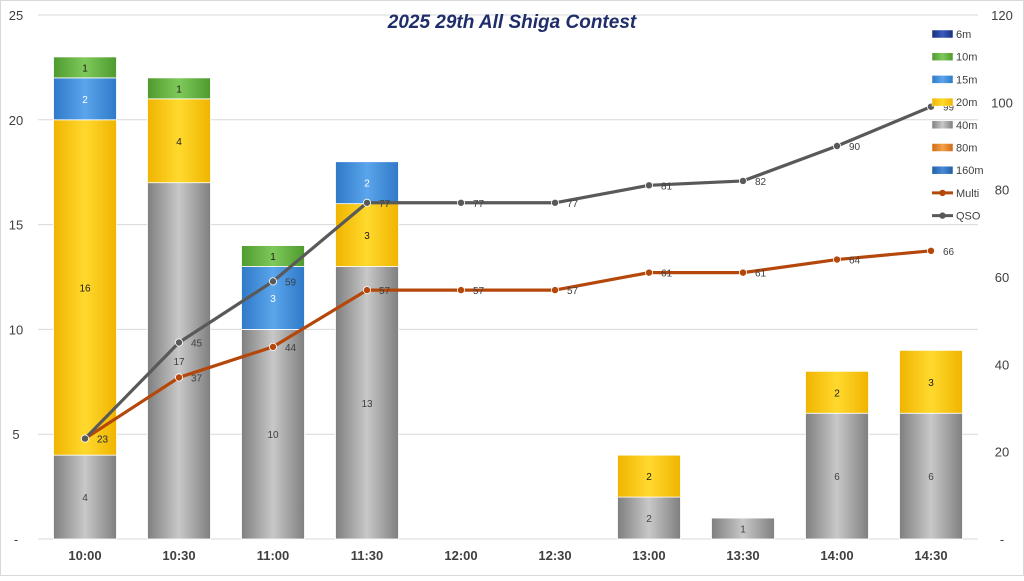  I want to click on legend-marker-Multi, so click(942, 193).